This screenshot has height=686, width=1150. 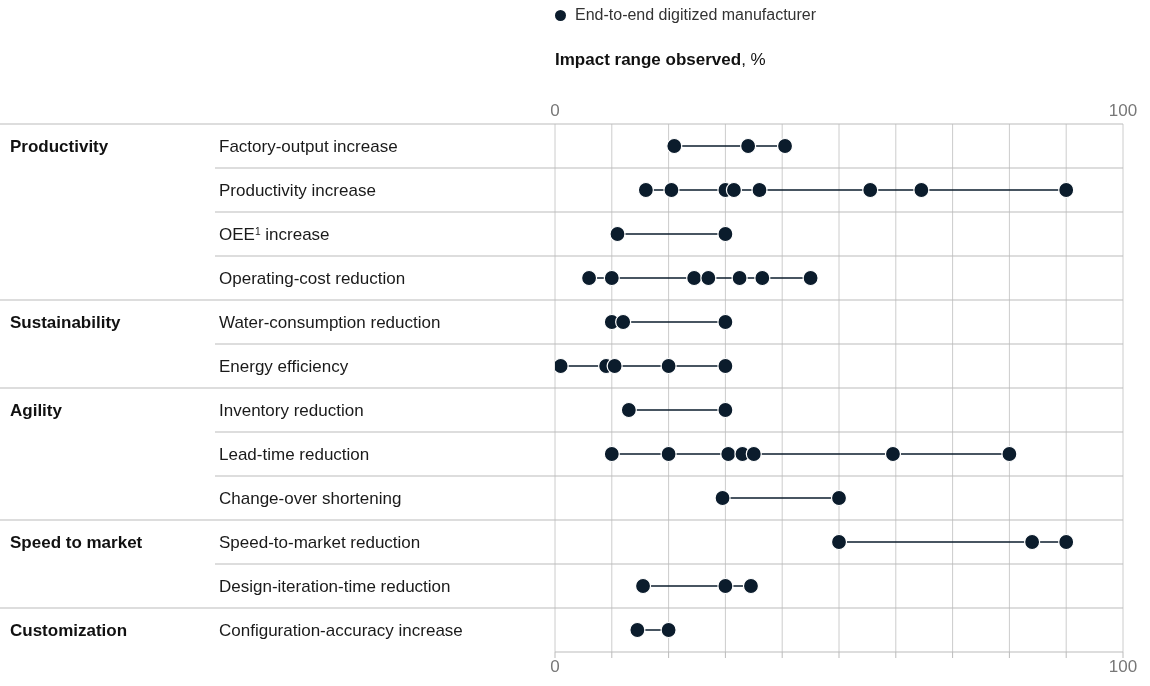 What do you see at coordinates (274, 234) in the screenshot?
I see `y-tick-label: OEE$^{1}$ increase` at bounding box center [274, 234].